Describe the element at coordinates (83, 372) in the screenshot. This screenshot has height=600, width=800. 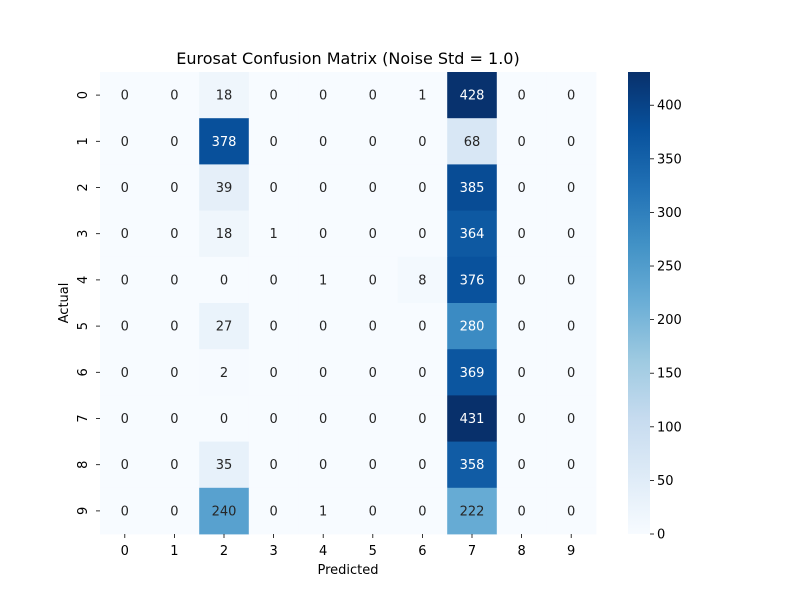
I see `y-tick-label: 6` at that location.